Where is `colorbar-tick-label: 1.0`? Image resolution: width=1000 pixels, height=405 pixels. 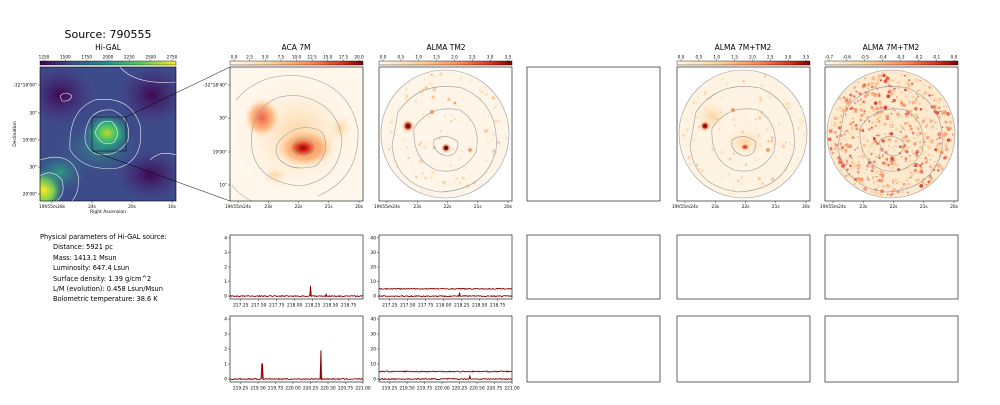
colorbar-tick-label: 1.0 is located at coordinates (418, 57).